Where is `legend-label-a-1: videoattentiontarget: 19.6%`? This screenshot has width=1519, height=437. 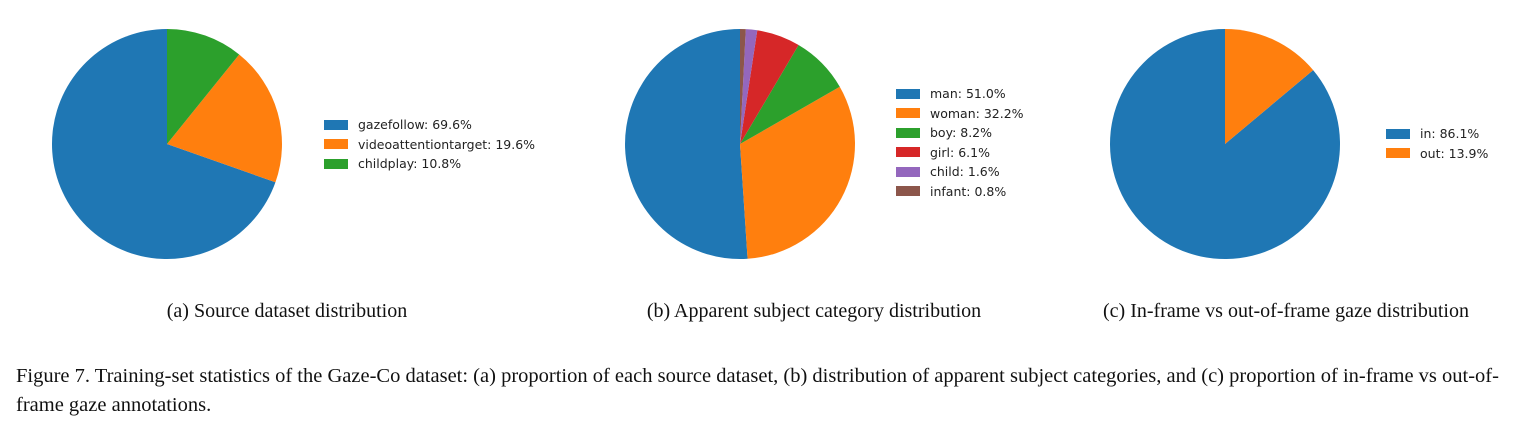 legend-label-a-1: videoattentiontarget: 19.6% is located at coordinates (447, 144).